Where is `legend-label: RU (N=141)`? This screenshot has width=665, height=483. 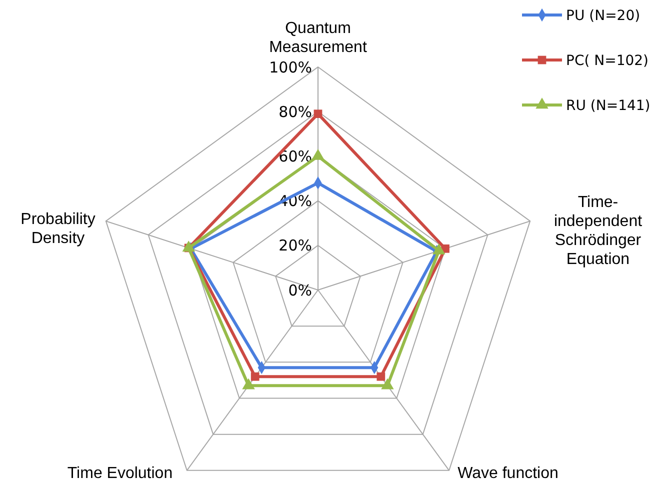
legend-label: RU (N=141) is located at coordinates (608, 106).